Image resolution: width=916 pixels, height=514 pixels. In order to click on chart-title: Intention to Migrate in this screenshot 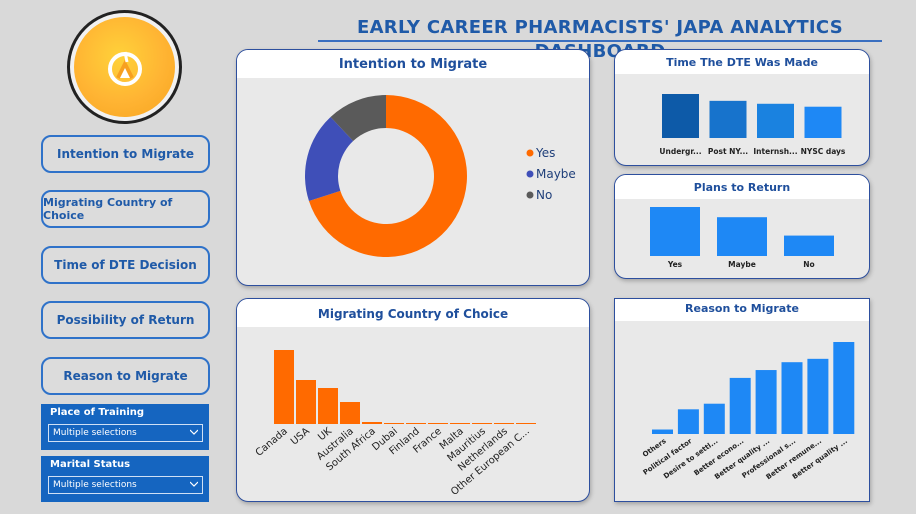, I will do `click(413, 64)`.